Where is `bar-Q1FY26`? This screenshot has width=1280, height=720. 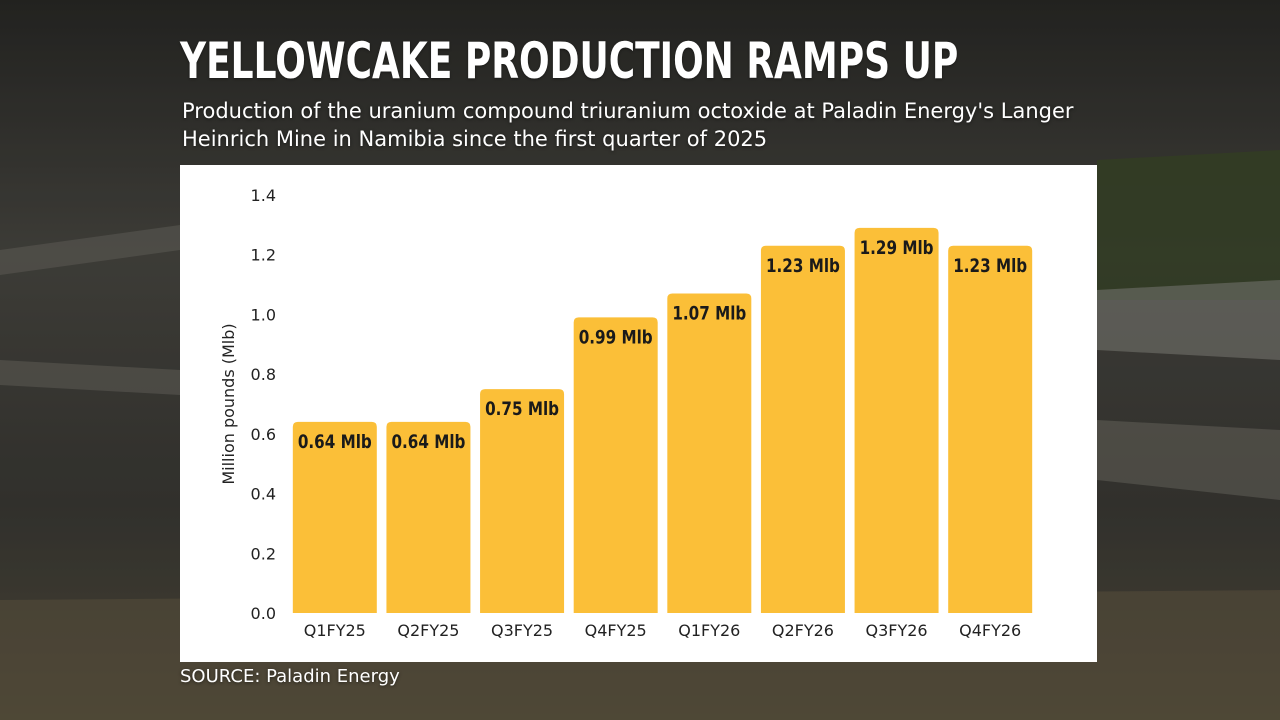
bar-Q1FY26 is located at coordinates (709, 453).